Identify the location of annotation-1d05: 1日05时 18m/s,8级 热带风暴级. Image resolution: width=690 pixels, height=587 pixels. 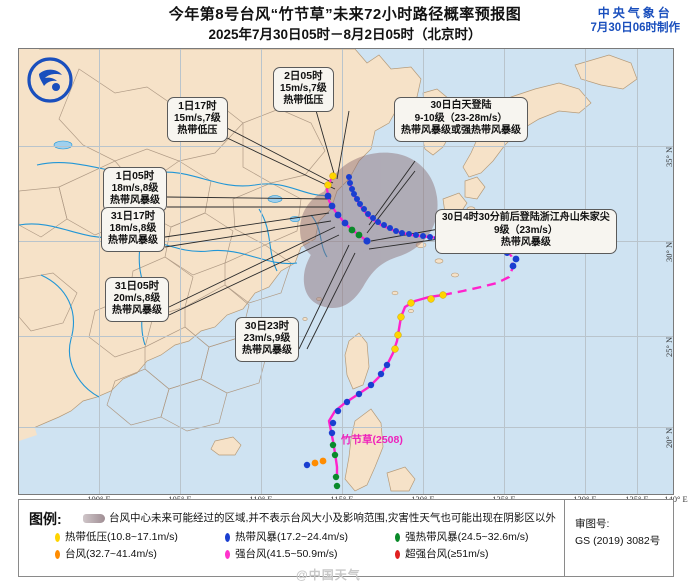
(135, 189).